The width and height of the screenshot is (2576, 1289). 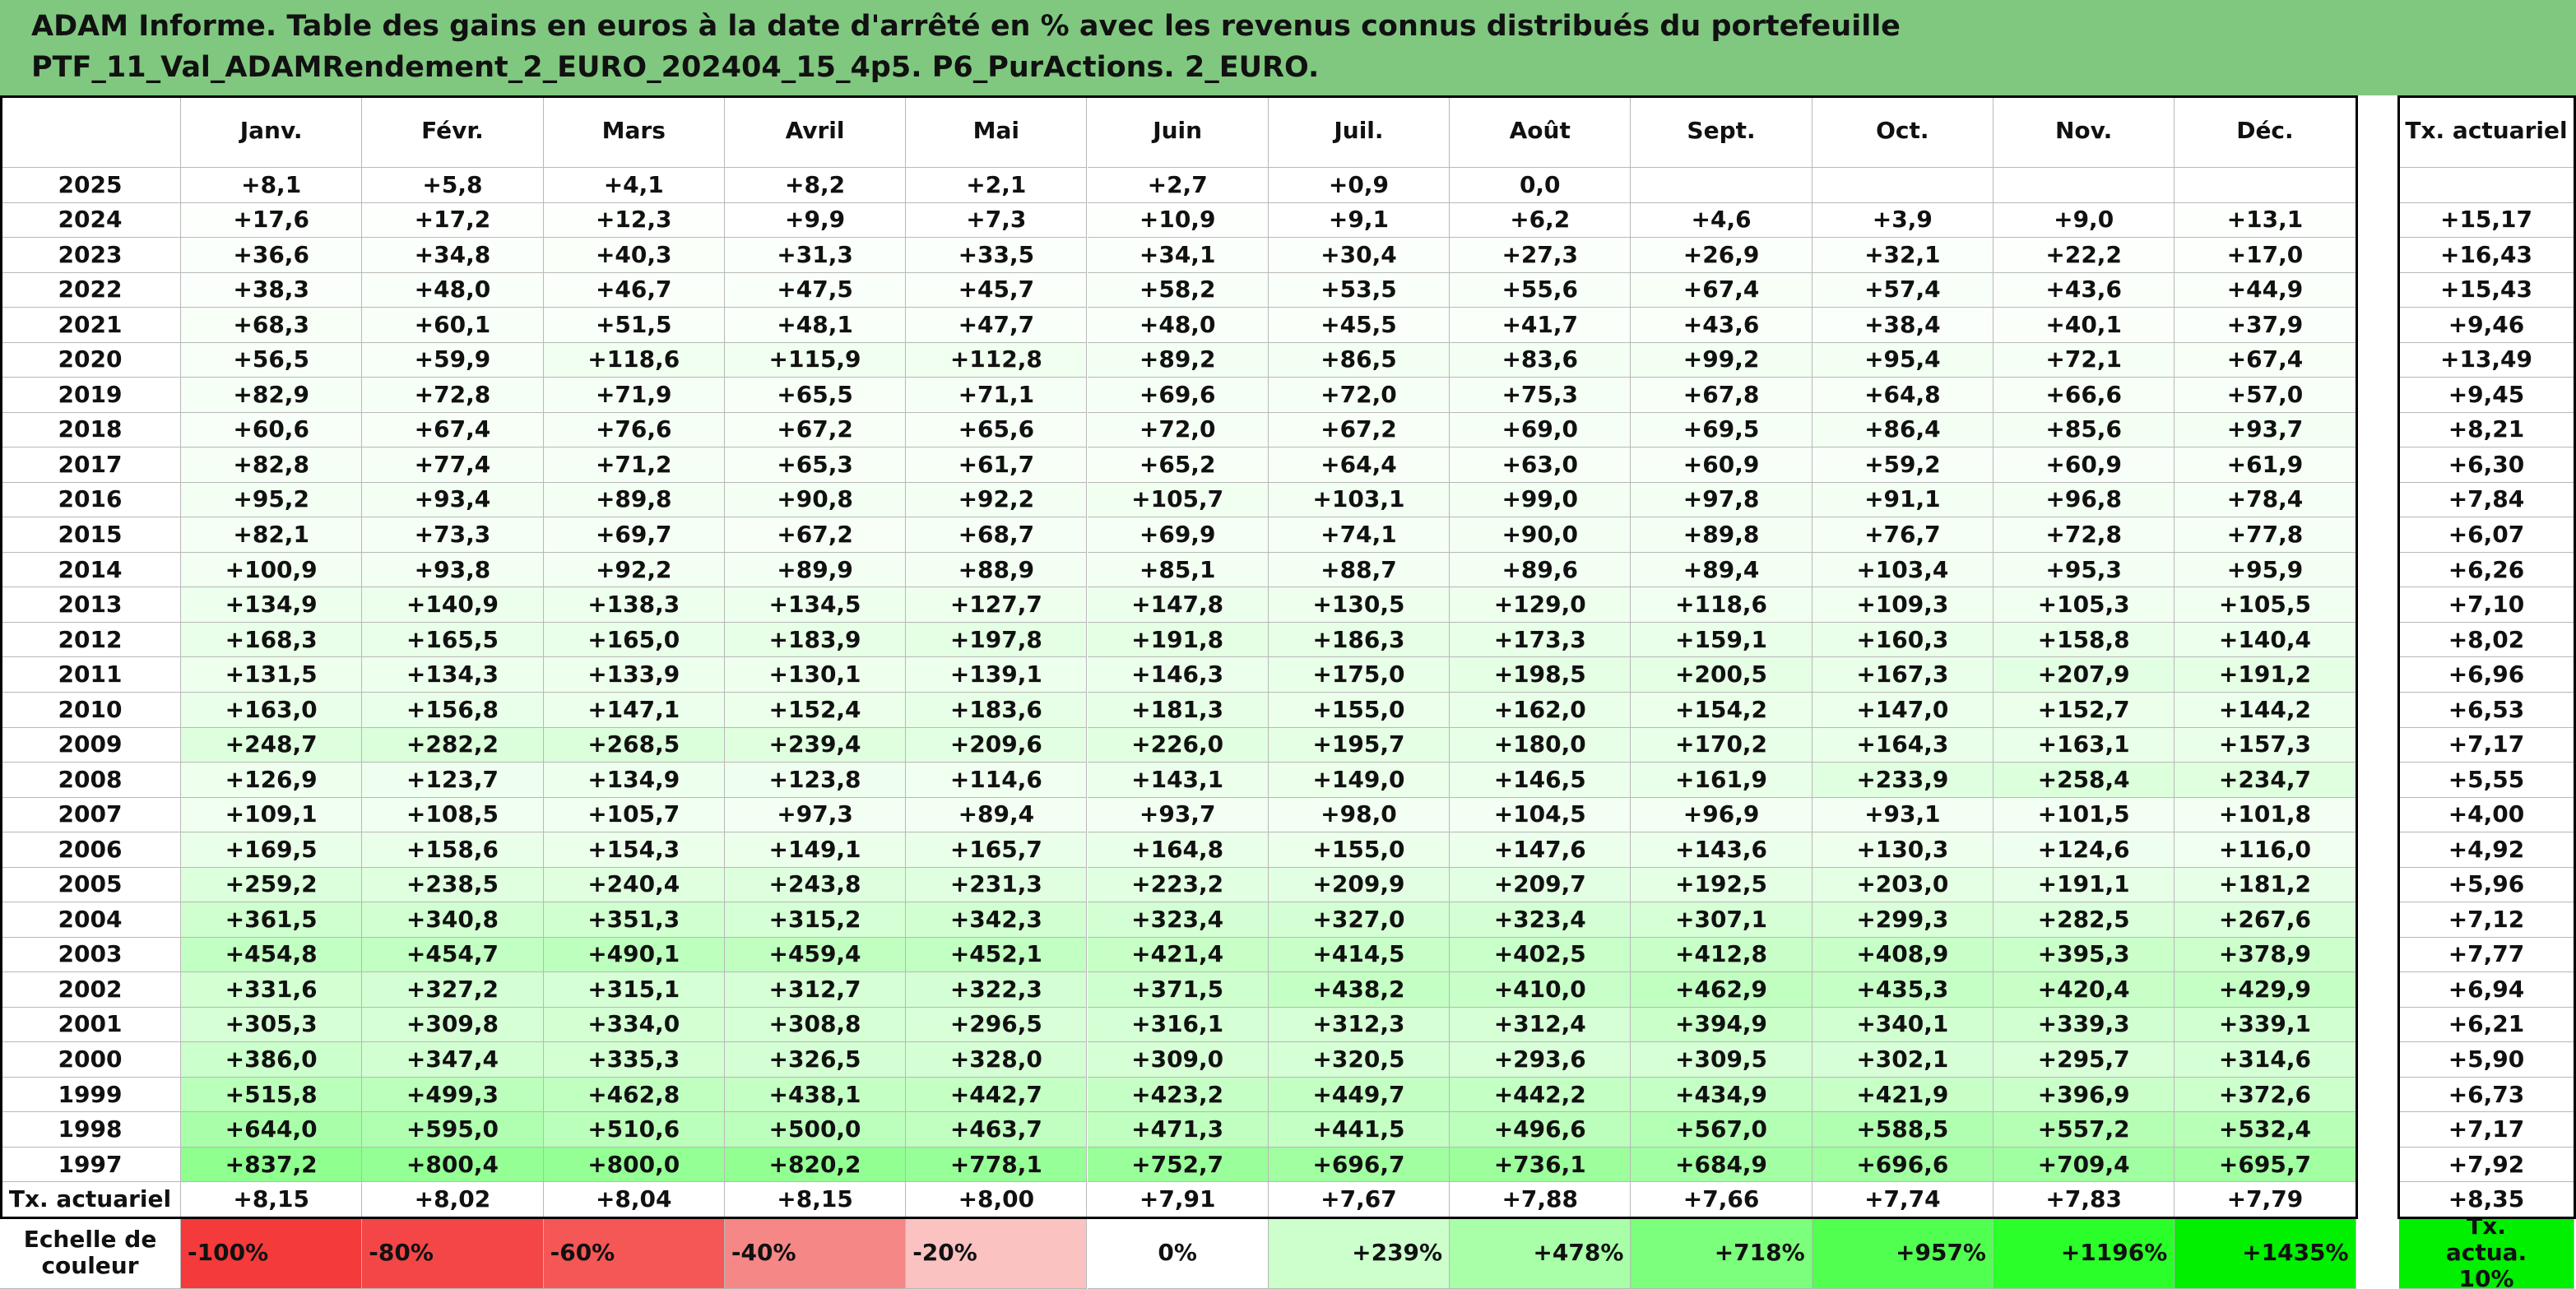 I want to click on gain-cell: +30,4, so click(x=1359, y=255).